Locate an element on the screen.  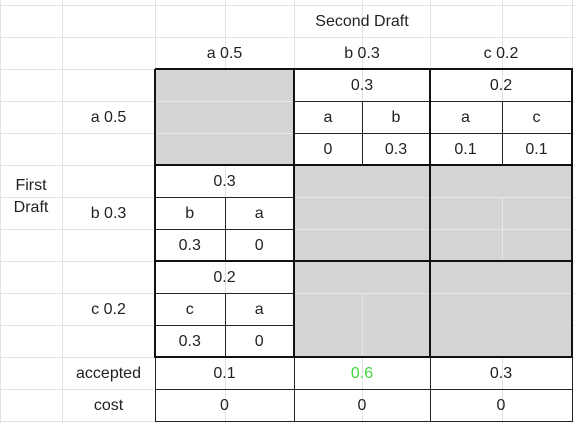
shaded-cell is located at coordinates (224, 117).